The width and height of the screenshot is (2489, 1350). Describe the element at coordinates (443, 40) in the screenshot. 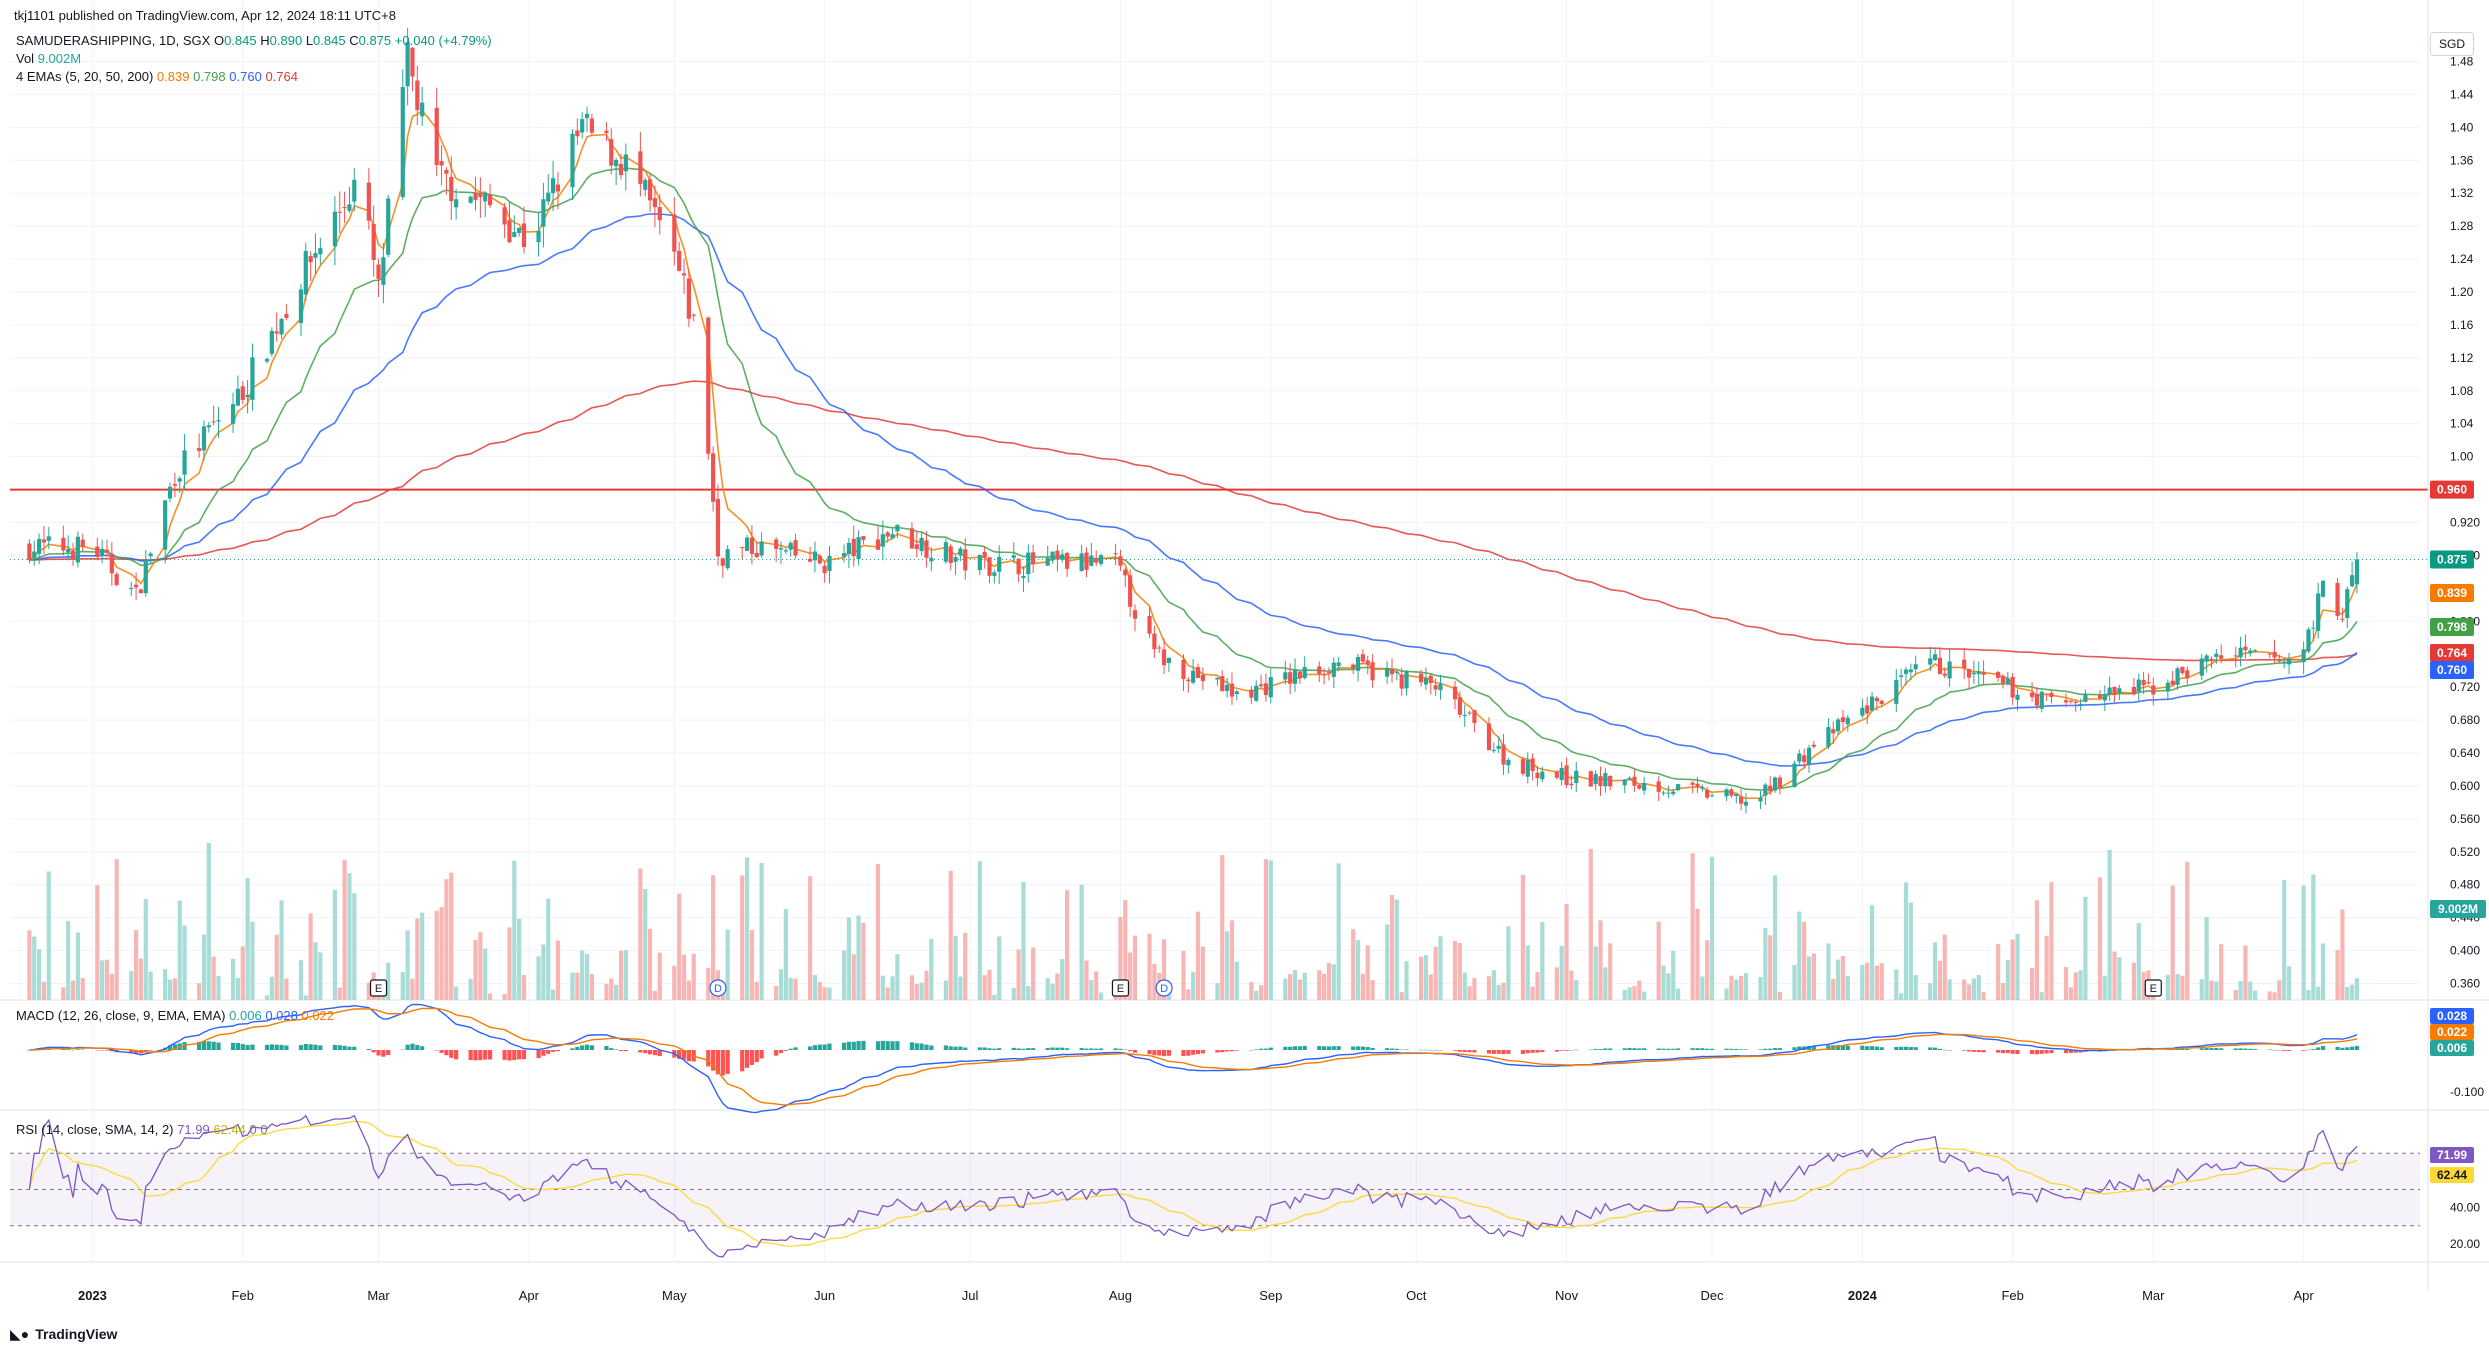

I see `change-value: +0.040 (+4.79%)` at that location.